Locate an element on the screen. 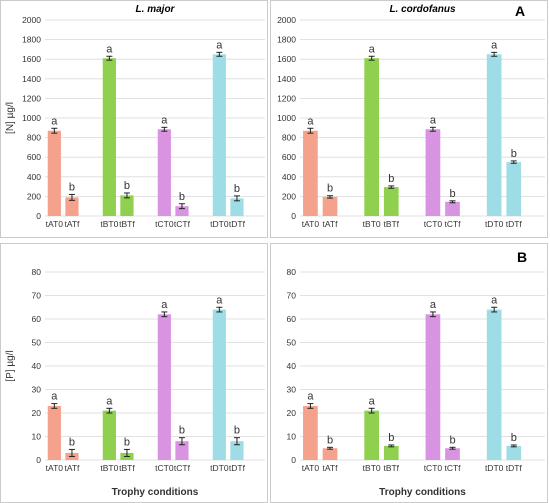  y-tick-label: 80 is located at coordinates (292, 272).